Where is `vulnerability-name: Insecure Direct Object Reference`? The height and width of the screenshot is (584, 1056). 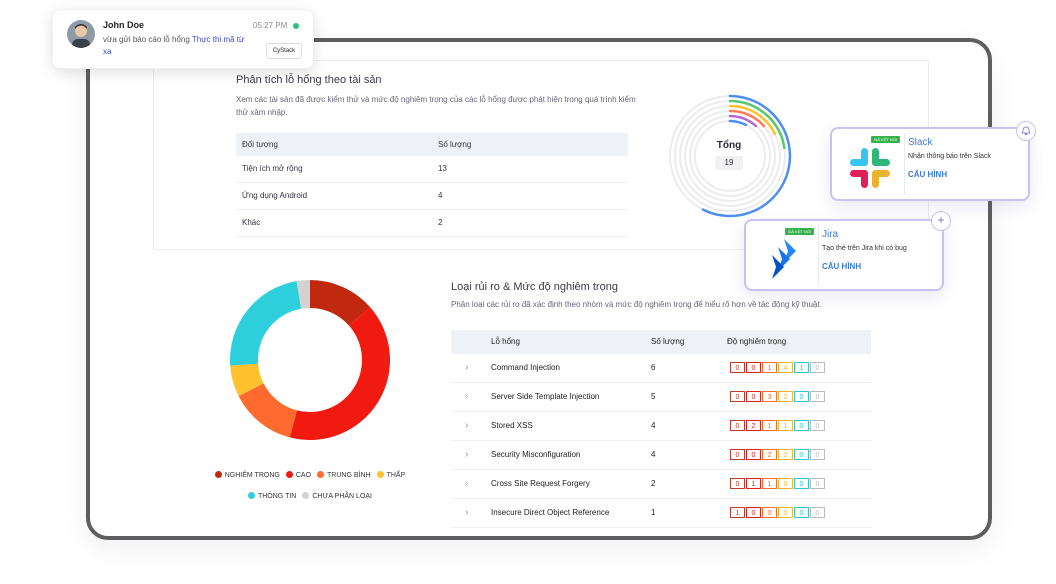
vulnerability-name: Insecure Direct Object Reference is located at coordinates (550, 512).